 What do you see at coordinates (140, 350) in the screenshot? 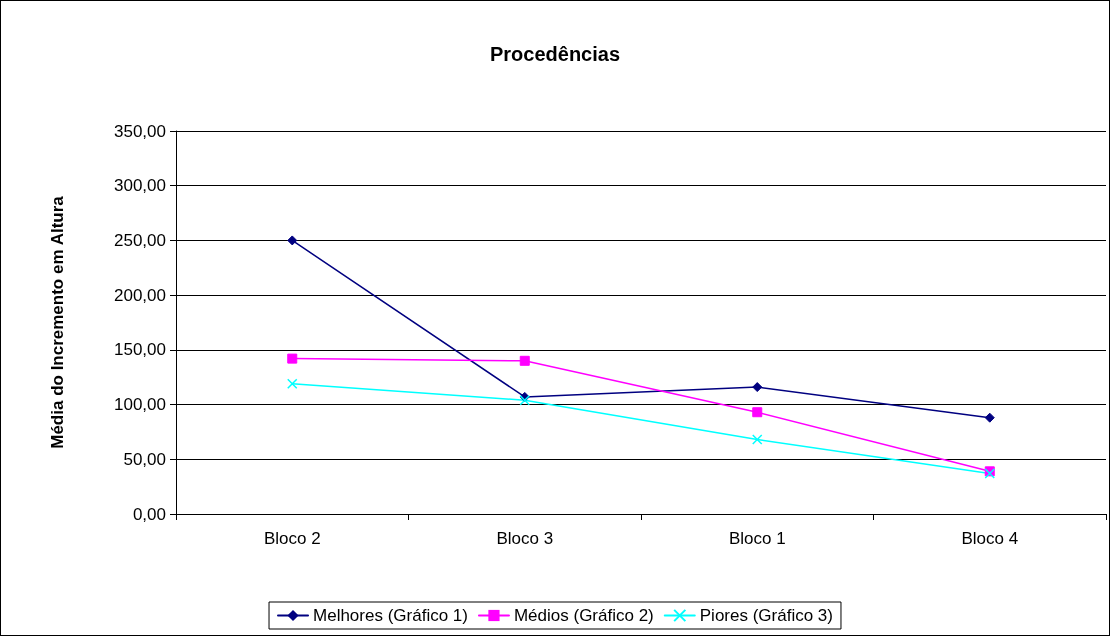
I see `y-tick-label: 150,00` at bounding box center [140, 350].